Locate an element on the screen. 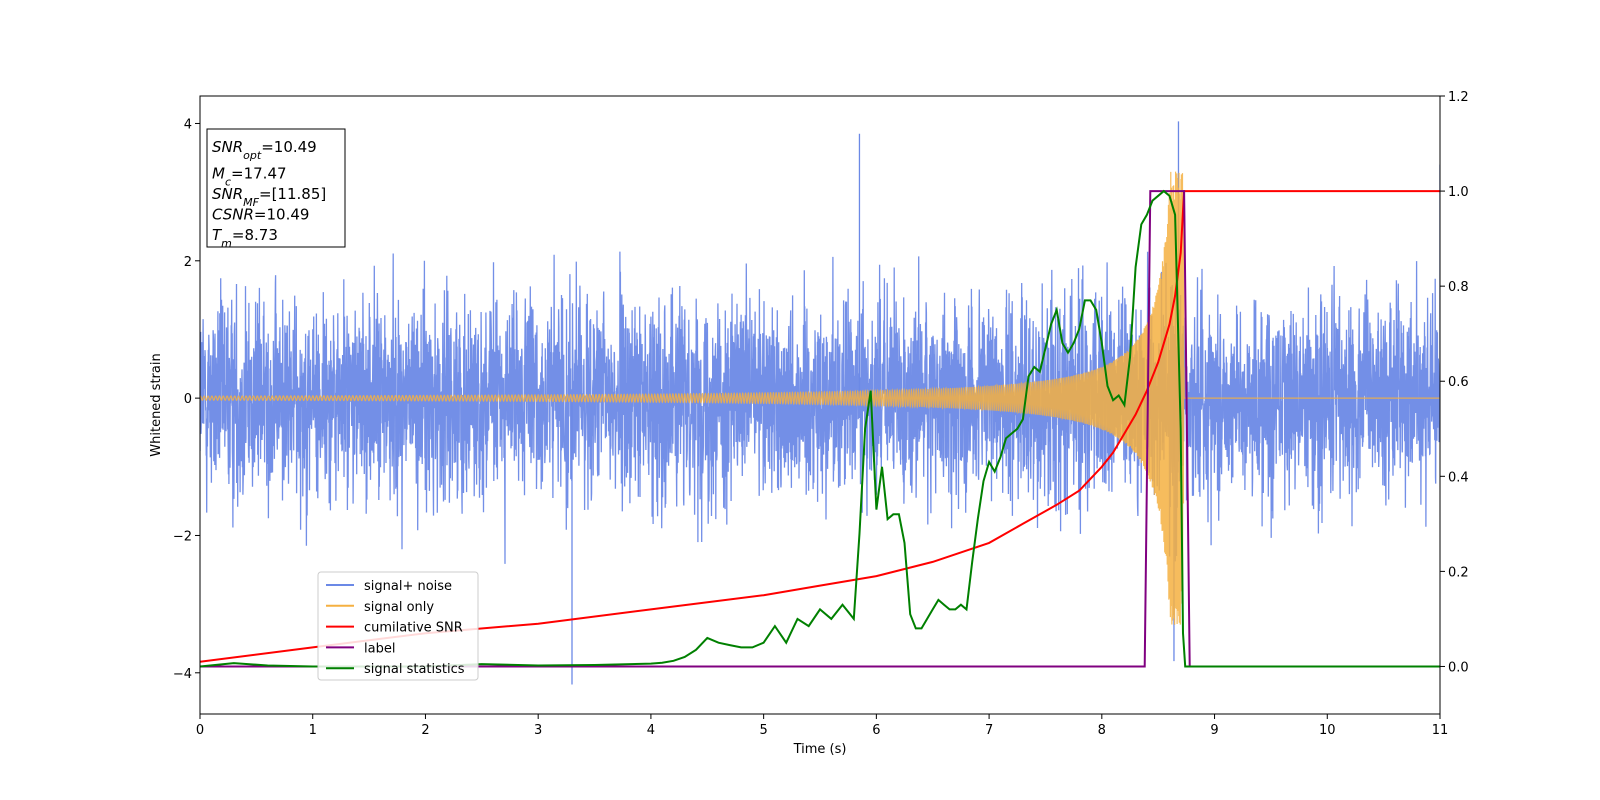 The image size is (1600, 800). y2-tick-label: 0.0 is located at coordinates (1458, 667).